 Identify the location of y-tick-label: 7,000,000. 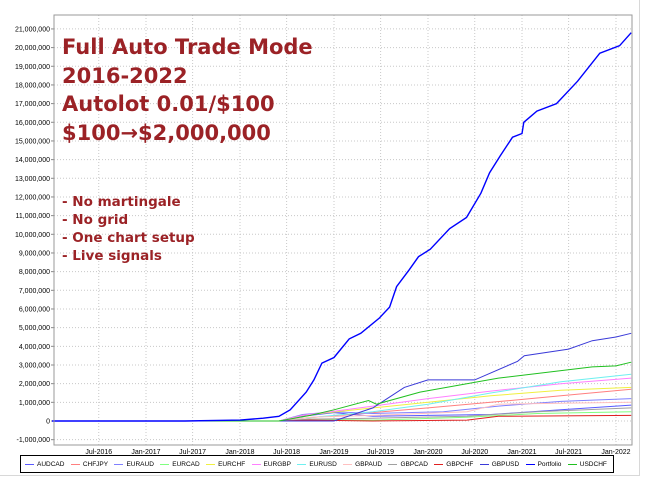
(34, 291).